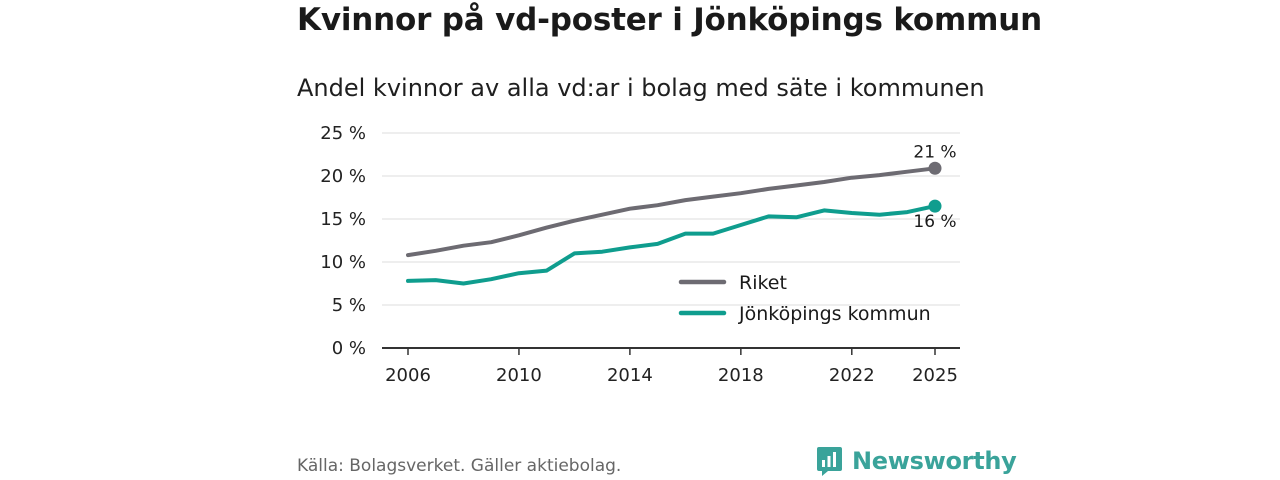 Image resolution: width=1280 pixels, height=480 pixels. Describe the element at coordinates (349, 348) in the screenshot. I see `y-tick-label: 0 %` at that location.